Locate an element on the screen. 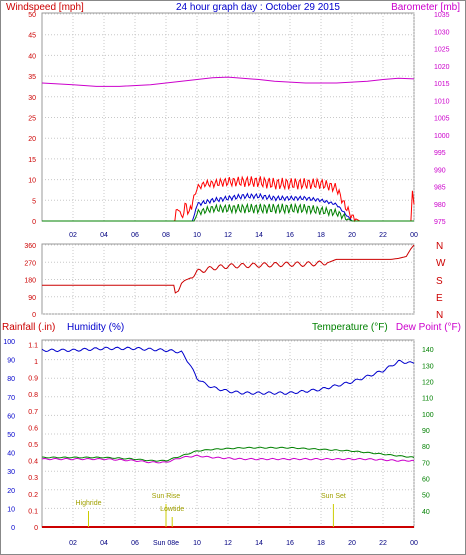  wind-tick-label: 45 is located at coordinates (32, 36).